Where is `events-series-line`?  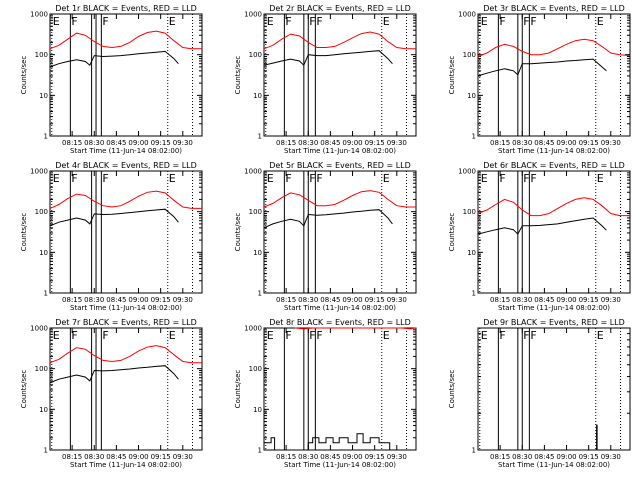
events-series-line is located at coordinates (328, 58).